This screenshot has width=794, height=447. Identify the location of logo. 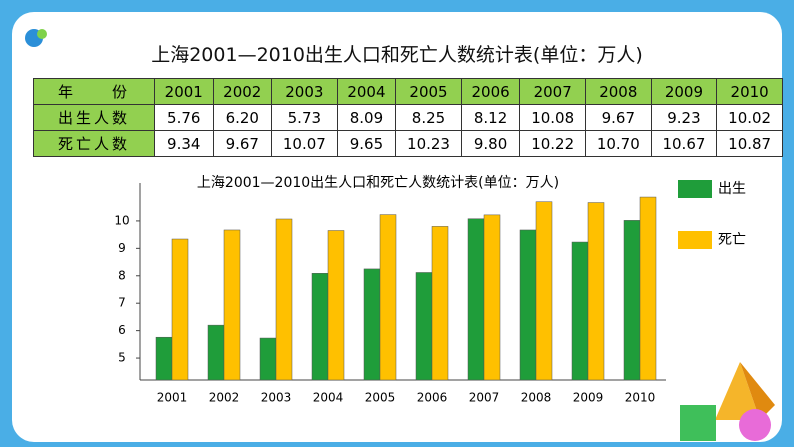
(42, 34).